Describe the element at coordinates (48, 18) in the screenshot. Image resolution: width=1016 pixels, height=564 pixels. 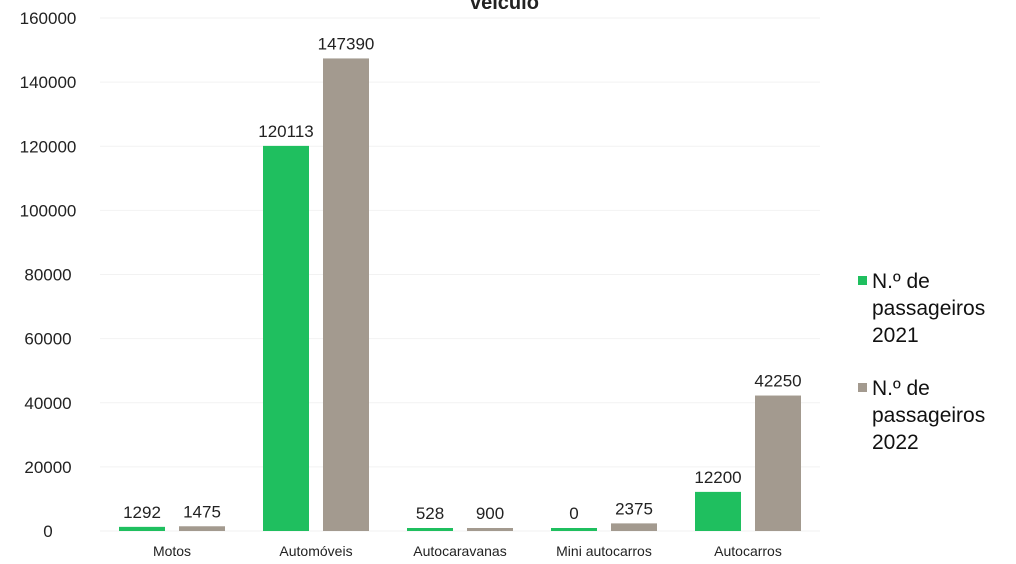
I see `y-tick-label: 160000` at that location.